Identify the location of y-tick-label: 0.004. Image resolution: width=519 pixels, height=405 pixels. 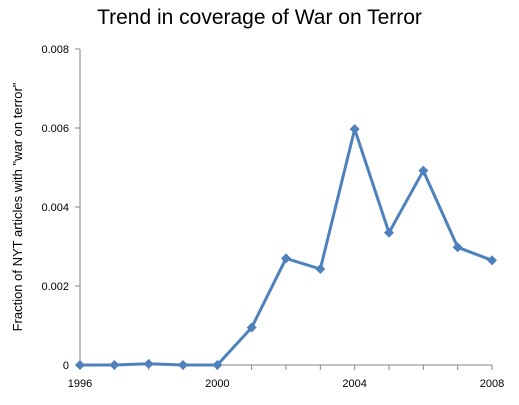
(55, 208).